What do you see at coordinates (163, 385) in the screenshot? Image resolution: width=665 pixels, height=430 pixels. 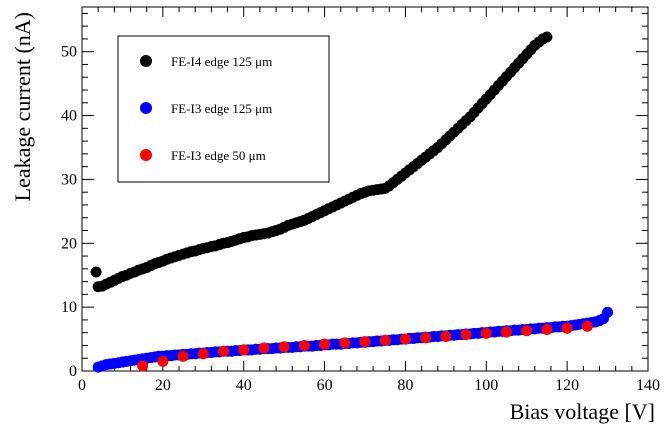 I see `x-tick-label: 20` at bounding box center [163, 385].